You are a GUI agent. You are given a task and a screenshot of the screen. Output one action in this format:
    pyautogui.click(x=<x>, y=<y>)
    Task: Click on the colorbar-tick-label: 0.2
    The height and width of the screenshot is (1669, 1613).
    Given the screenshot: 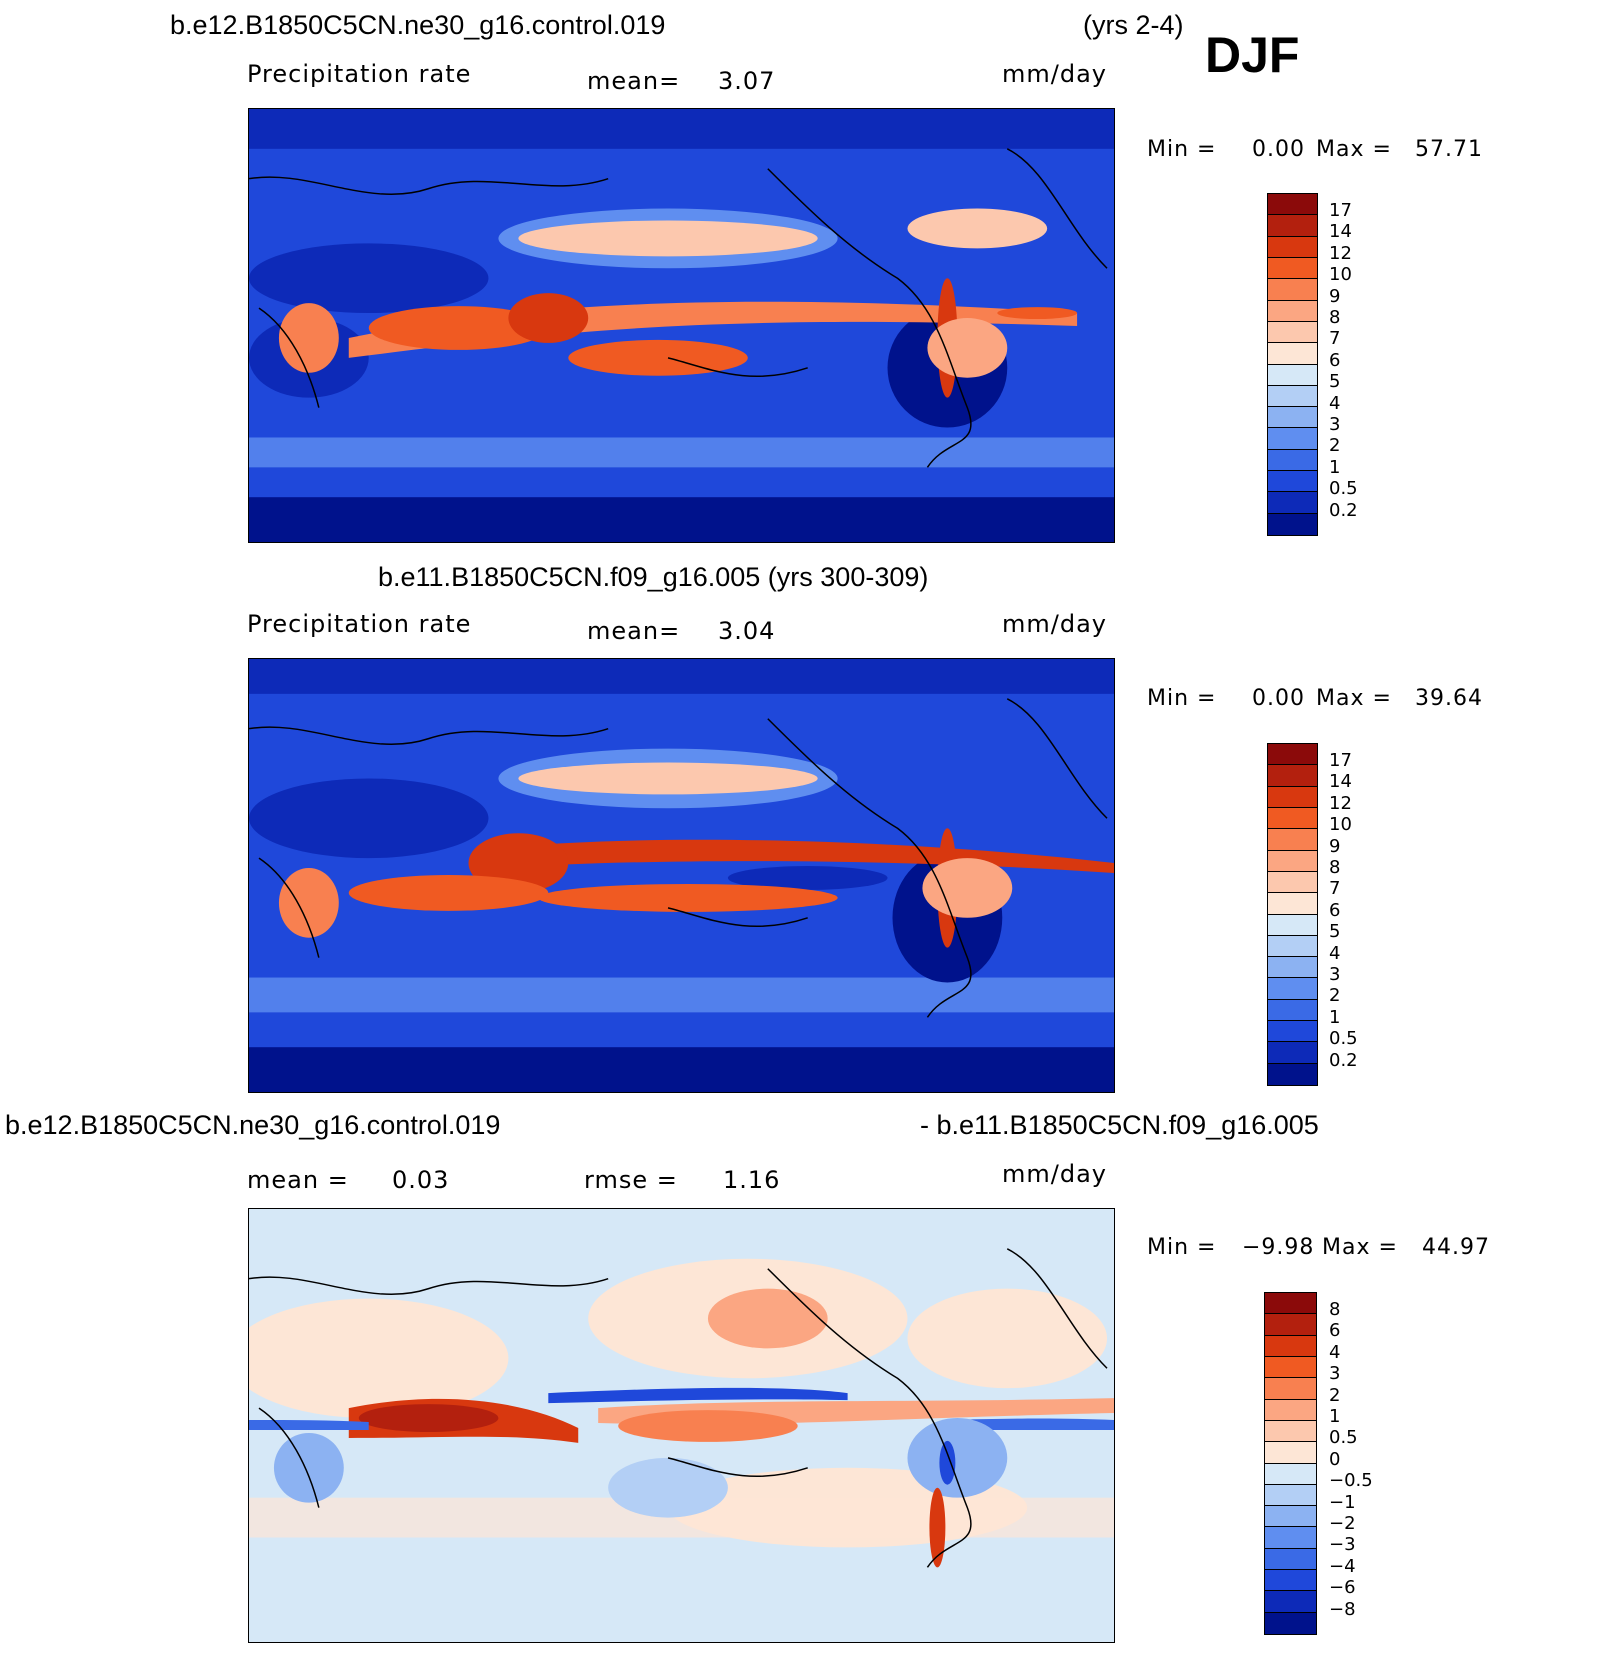 What is the action you would take?
    pyautogui.click(x=1343, y=1060)
    